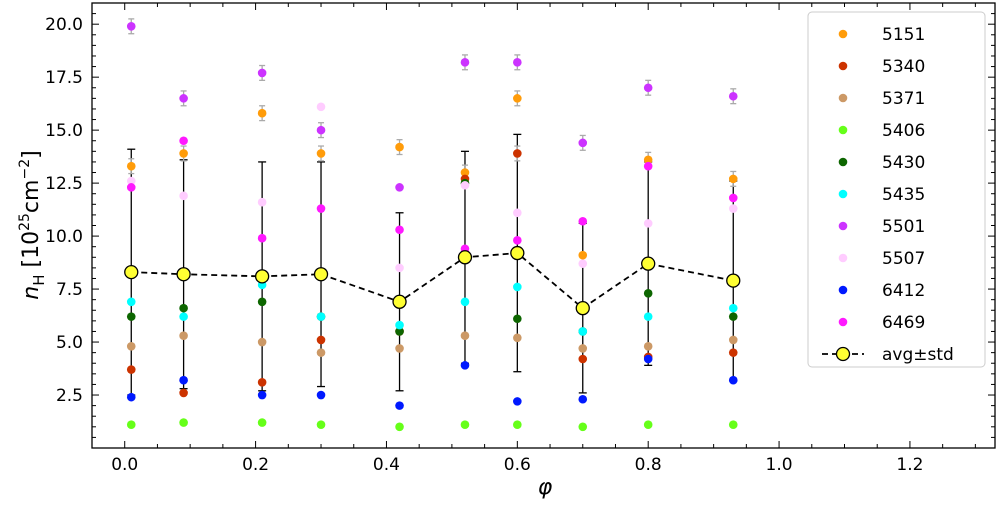 Image resolution: width=1000 pixels, height=505 pixels. I want to click on legend-label: 5501, so click(903, 227).